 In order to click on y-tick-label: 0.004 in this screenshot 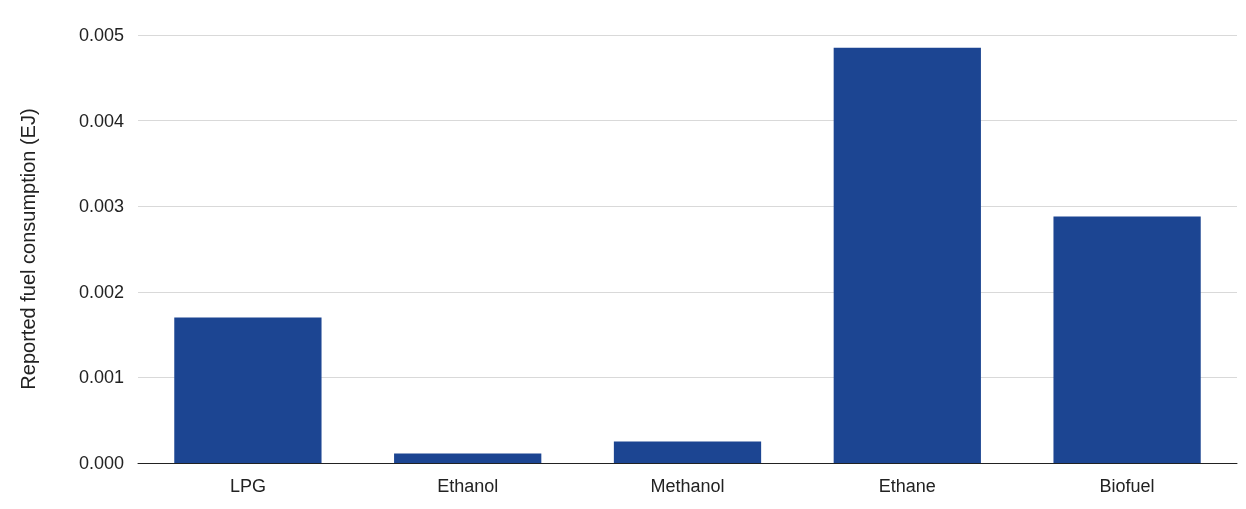, I will do `click(101, 120)`.